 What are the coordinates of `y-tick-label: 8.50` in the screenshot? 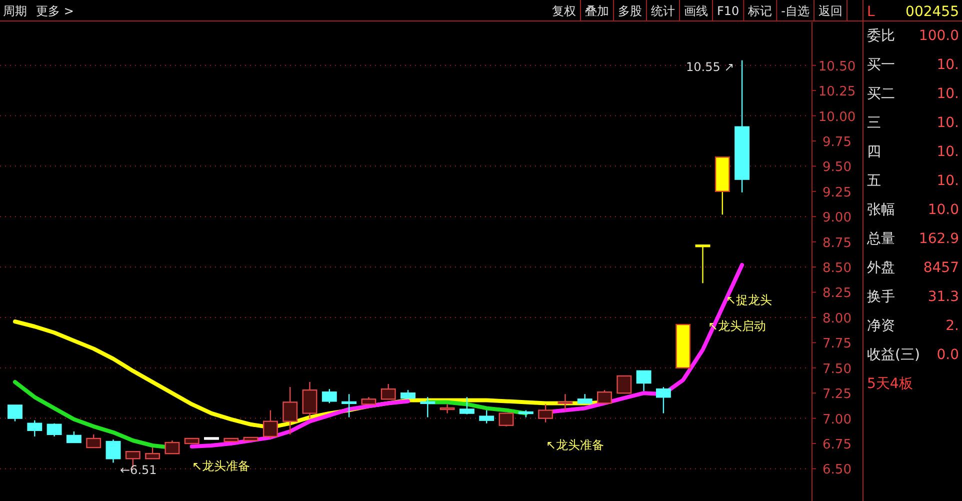 It's located at (837, 268).